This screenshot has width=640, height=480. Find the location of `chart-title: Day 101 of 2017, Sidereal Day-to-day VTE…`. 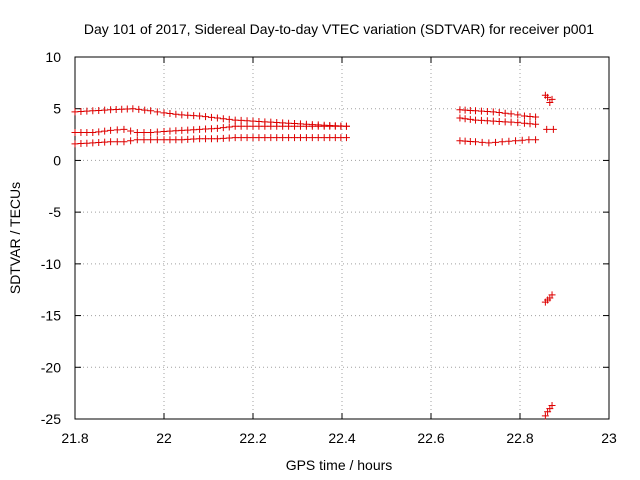

chart-title: Day 101 of 2017, Sidereal Day-to-day VTE… is located at coordinates (339, 29).